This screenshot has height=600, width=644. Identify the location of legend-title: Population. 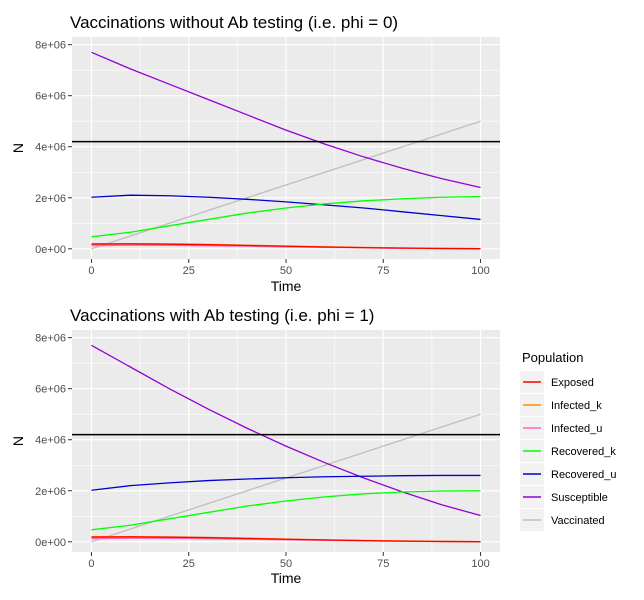
(552, 357).